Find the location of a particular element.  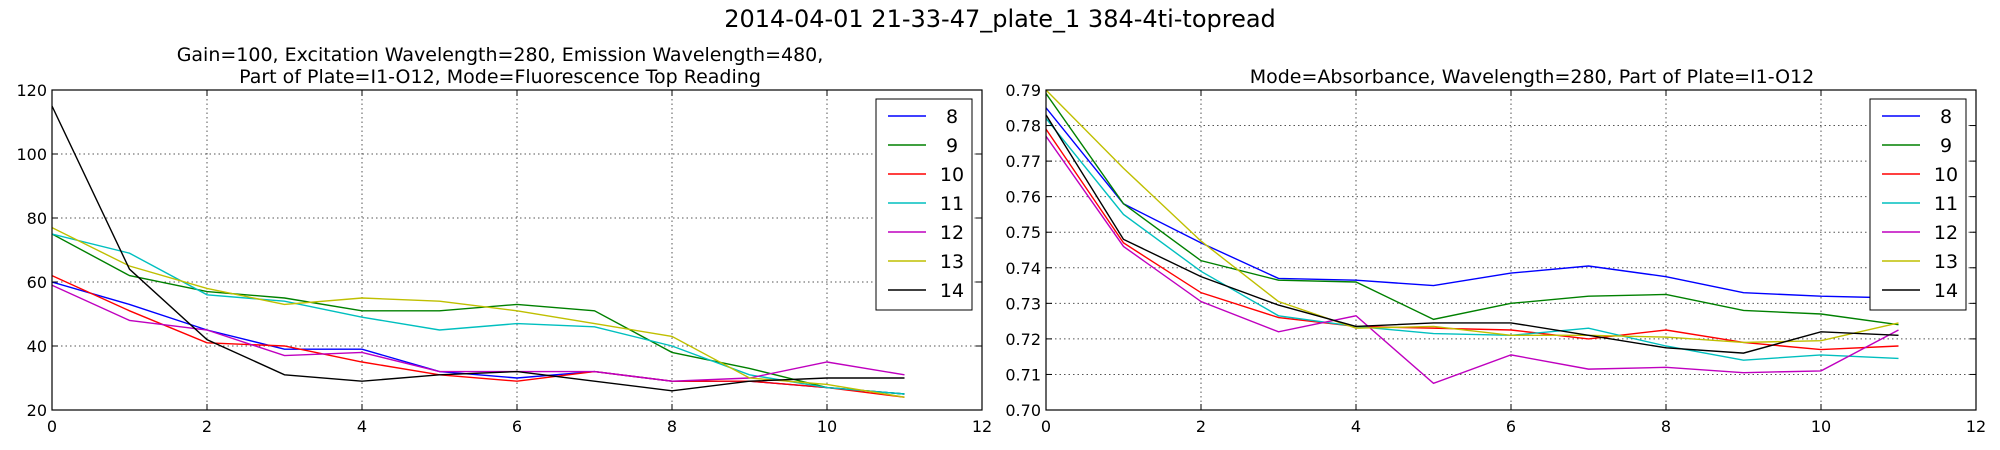

absorbance-legend-label-14: 14 is located at coordinates (1946, 291).